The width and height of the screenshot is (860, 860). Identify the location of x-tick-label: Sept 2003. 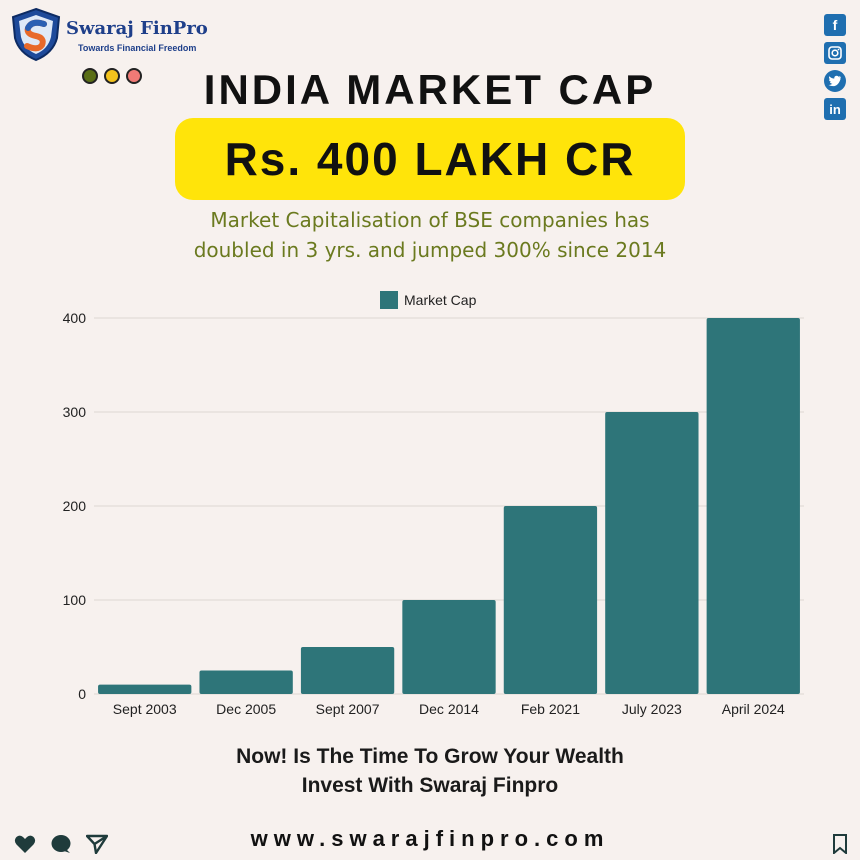
(145, 709).